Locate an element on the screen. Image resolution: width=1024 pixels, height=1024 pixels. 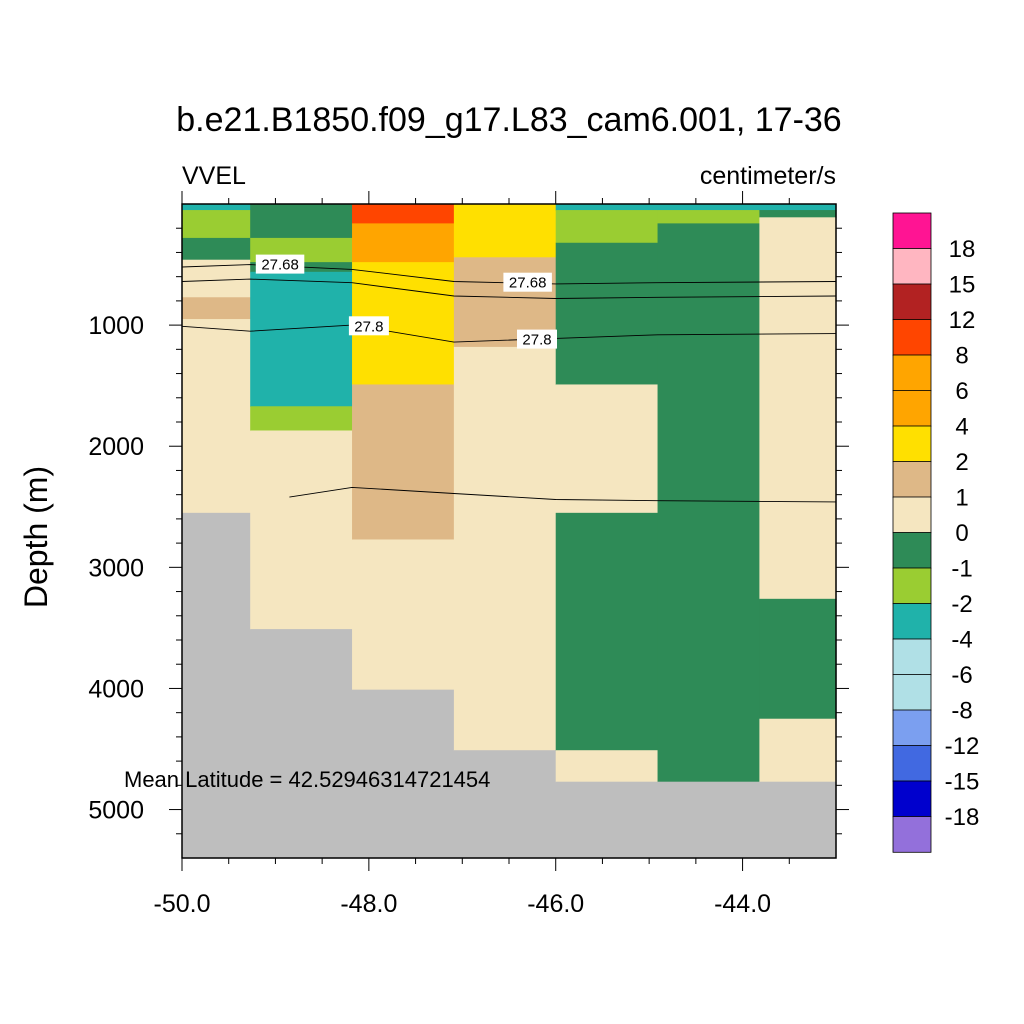
colorbar-label-1: 15 is located at coordinates (962, 285).